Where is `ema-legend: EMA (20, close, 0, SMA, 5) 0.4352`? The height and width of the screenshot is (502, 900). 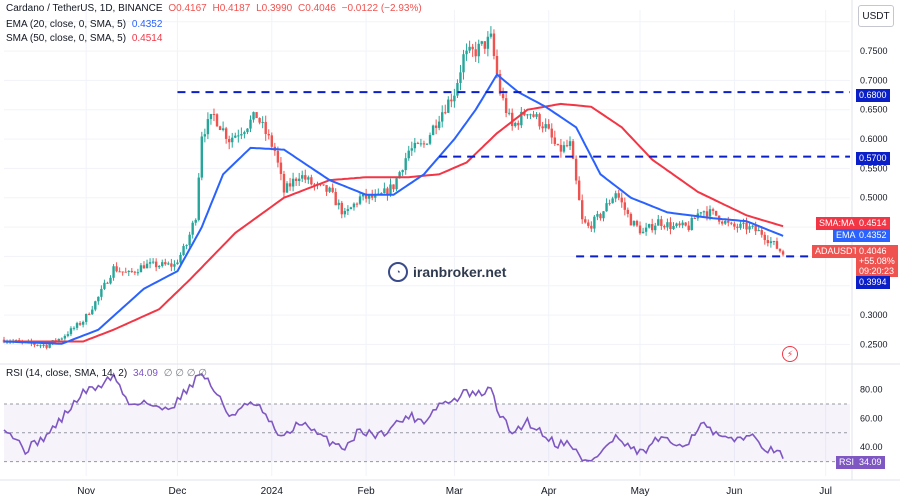
ema-legend: EMA (20, close, 0, SMA, 5) 0.4352 is located at coordinates (84, 24).